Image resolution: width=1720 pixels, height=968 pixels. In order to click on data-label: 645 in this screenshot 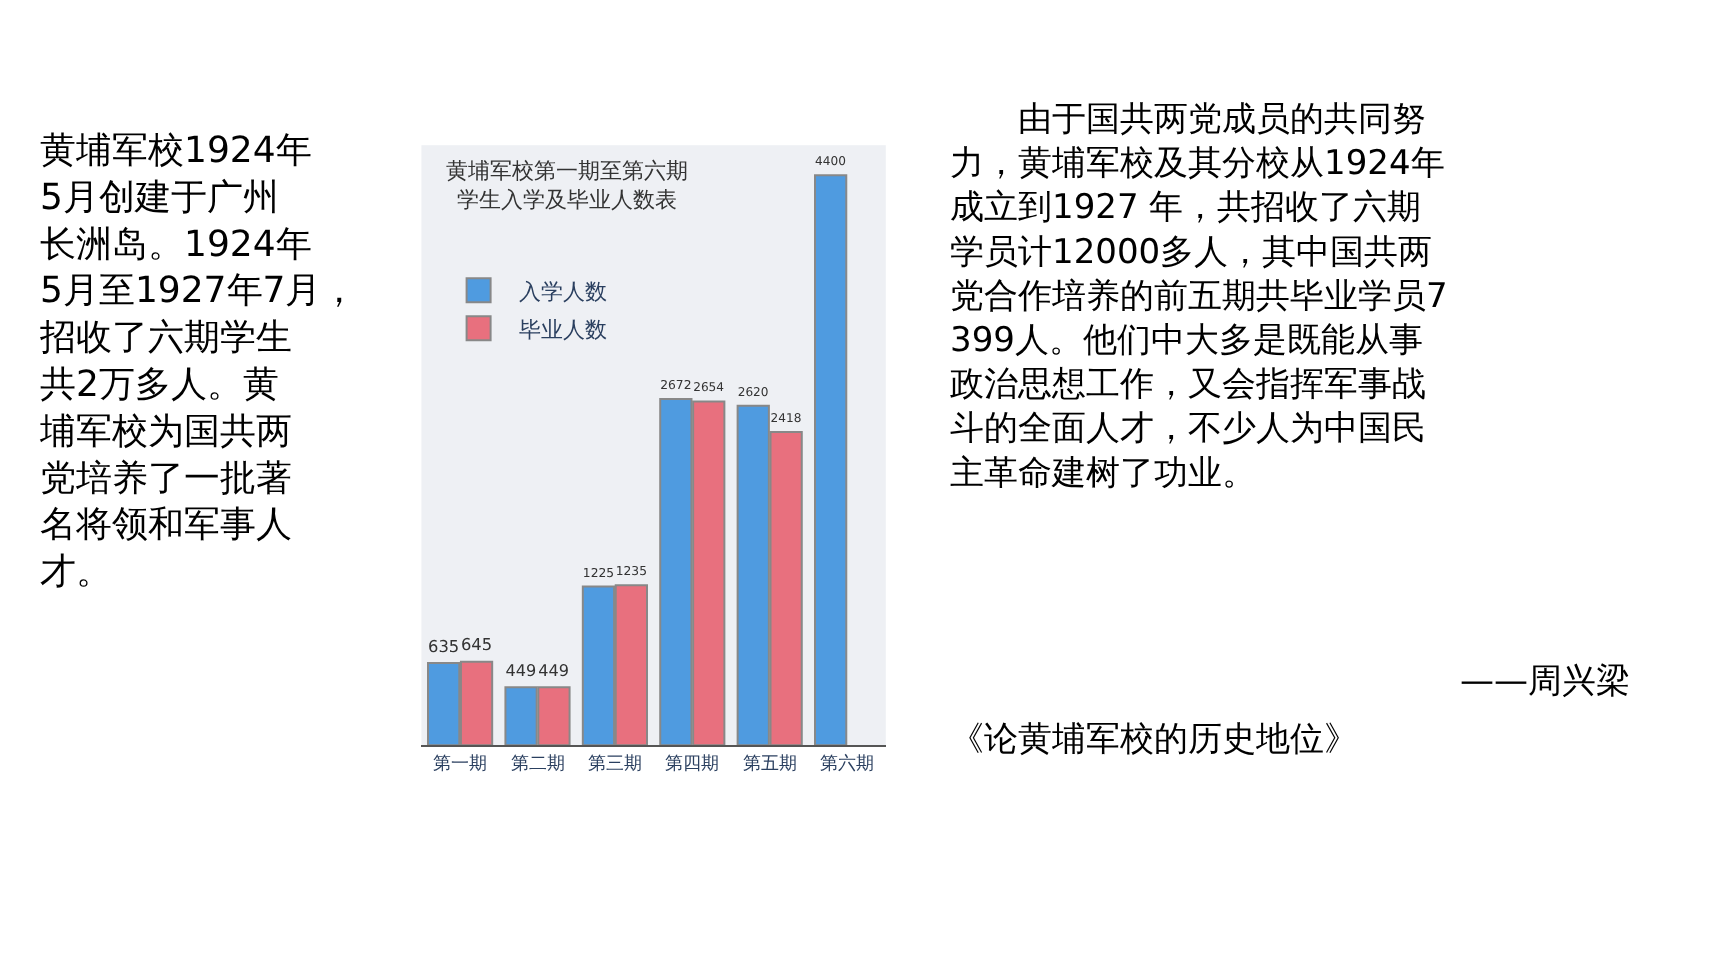, I will do `click(476, 644)`.